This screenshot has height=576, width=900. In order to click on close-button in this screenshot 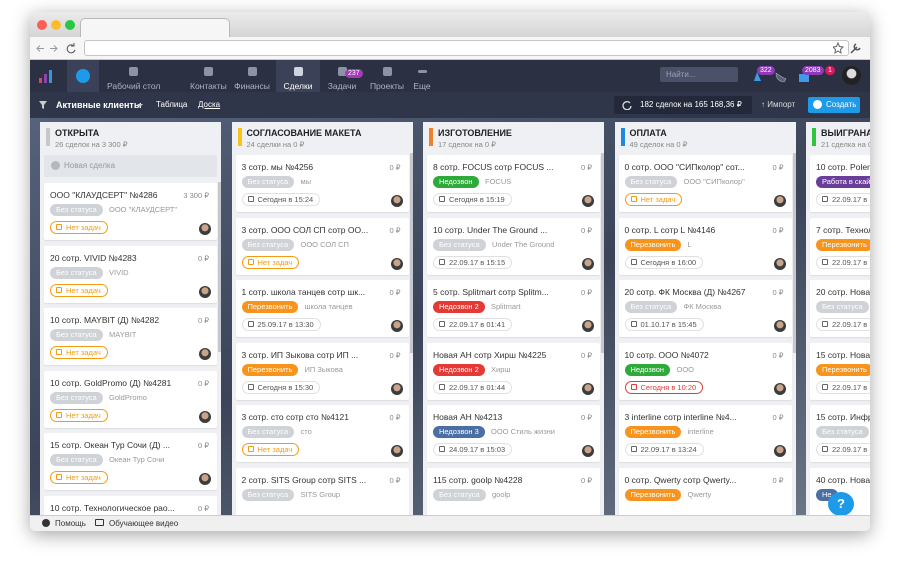, I will do `click(42, 25)`.